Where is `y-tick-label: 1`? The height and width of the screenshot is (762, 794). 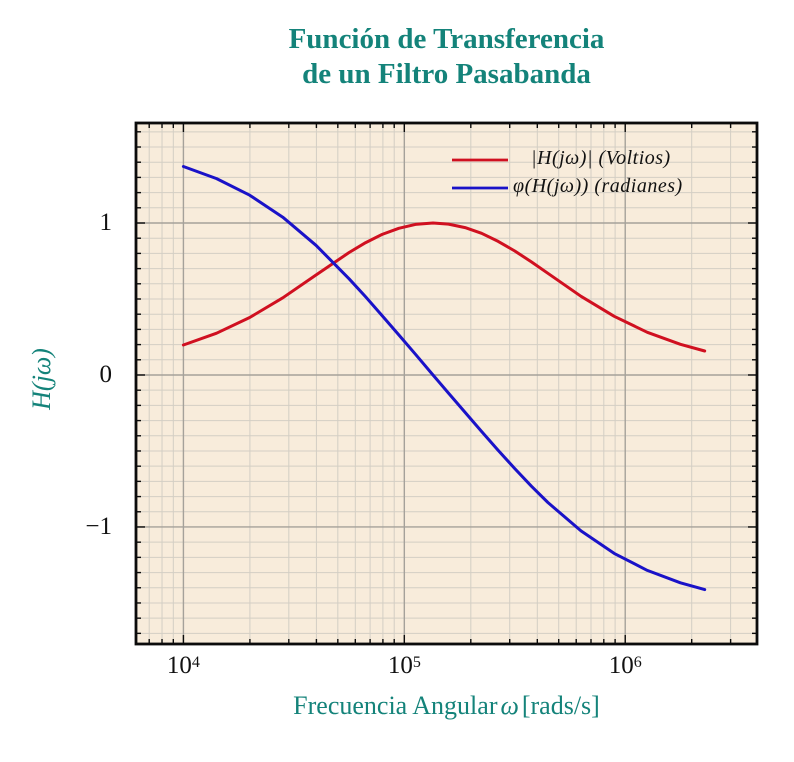
y-tick-label: 1 is located at coordinates (106, 222).